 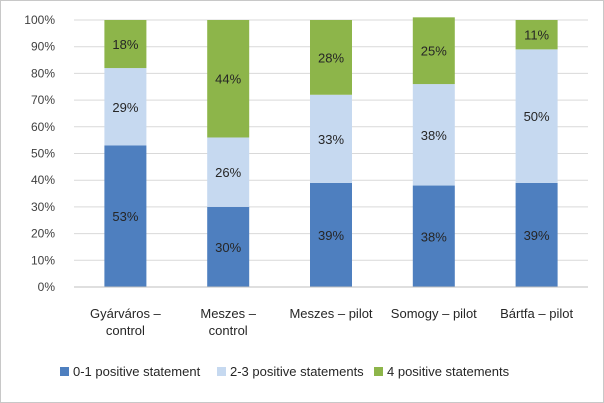 I want to click on data-label: 28%, so click(x=331, y=57).